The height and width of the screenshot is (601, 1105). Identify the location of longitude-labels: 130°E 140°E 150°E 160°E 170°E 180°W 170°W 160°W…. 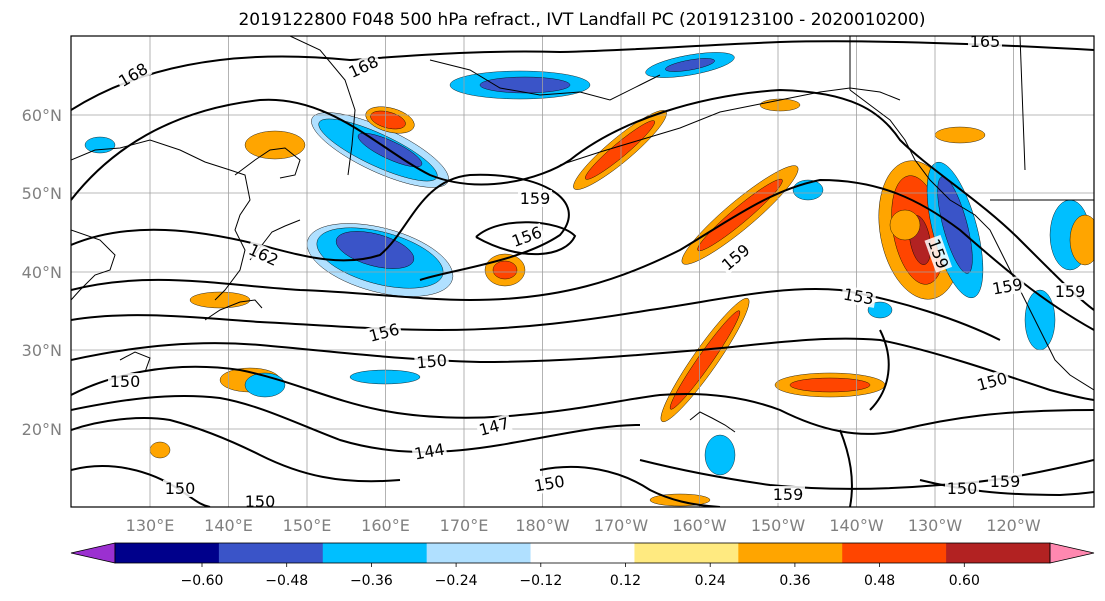
(583, 525).